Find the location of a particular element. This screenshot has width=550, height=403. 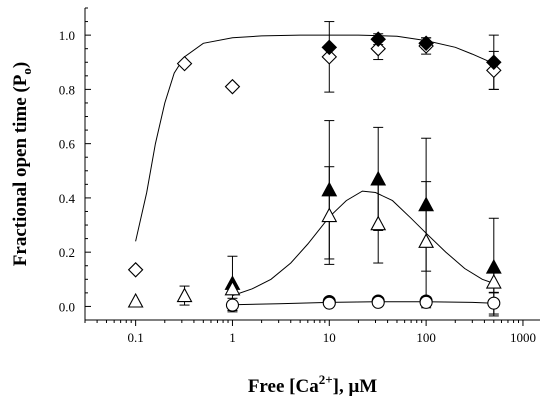

y-tick-label: 0.4 is located at coordinates (67, 198).